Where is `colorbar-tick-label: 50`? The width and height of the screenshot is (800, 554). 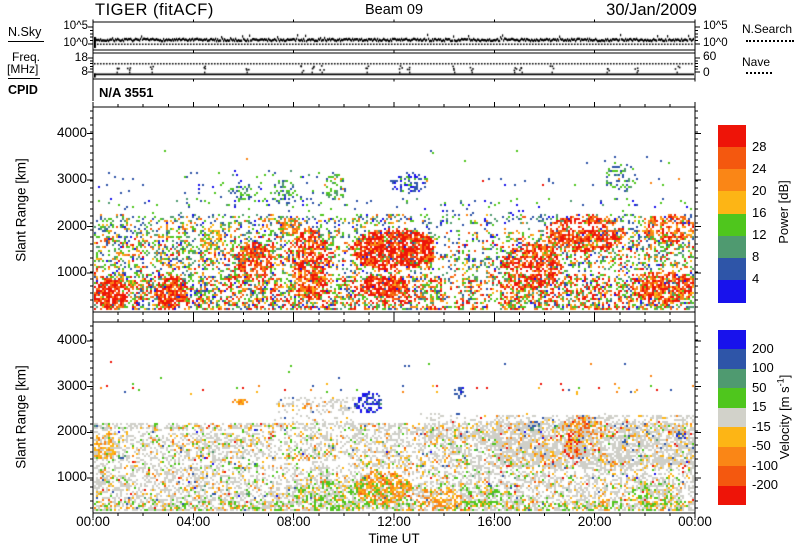 colorbar-tick-label: 50 is located at coordinates (759, 387).